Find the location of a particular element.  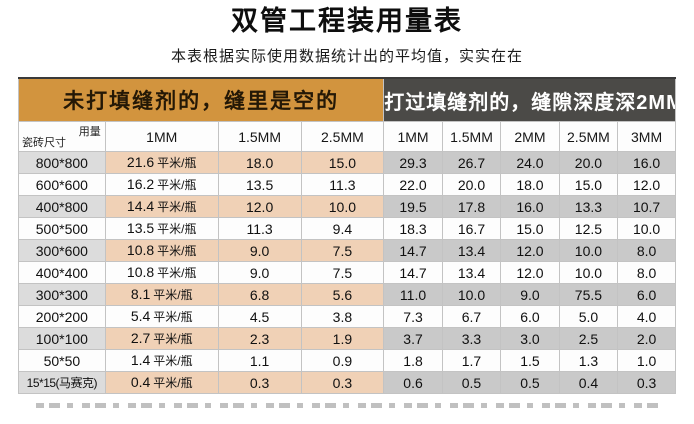

value-cell: 21.6 平米/瓶 is located at coordinates (161, 162).